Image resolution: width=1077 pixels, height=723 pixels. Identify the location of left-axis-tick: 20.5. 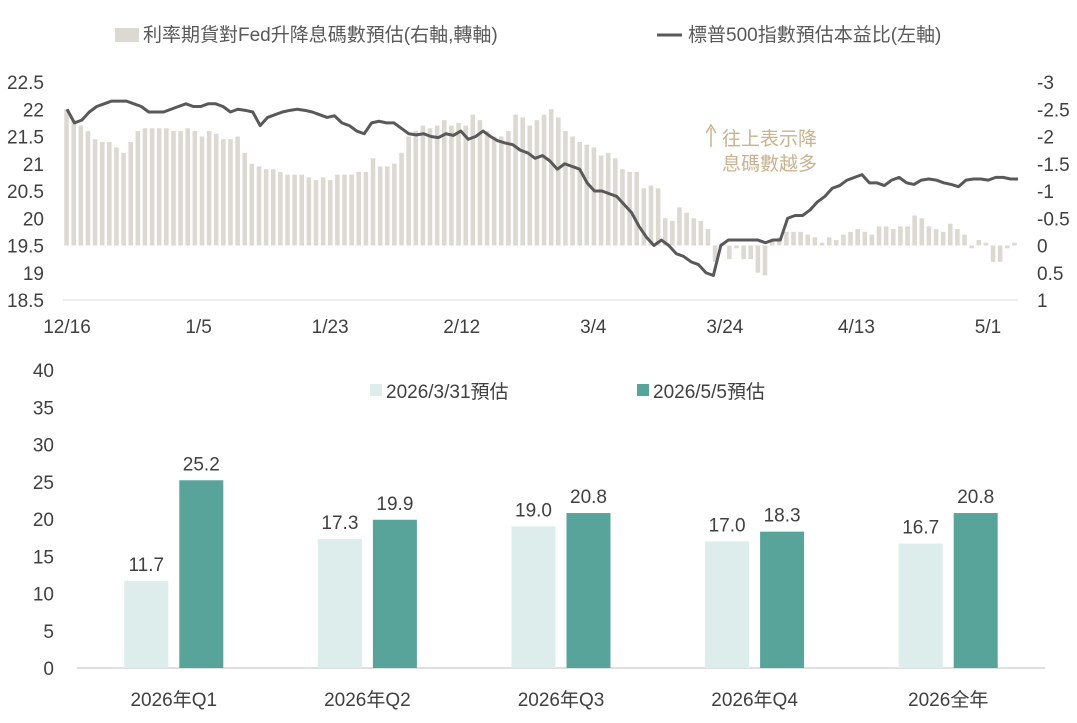
(25, 192).